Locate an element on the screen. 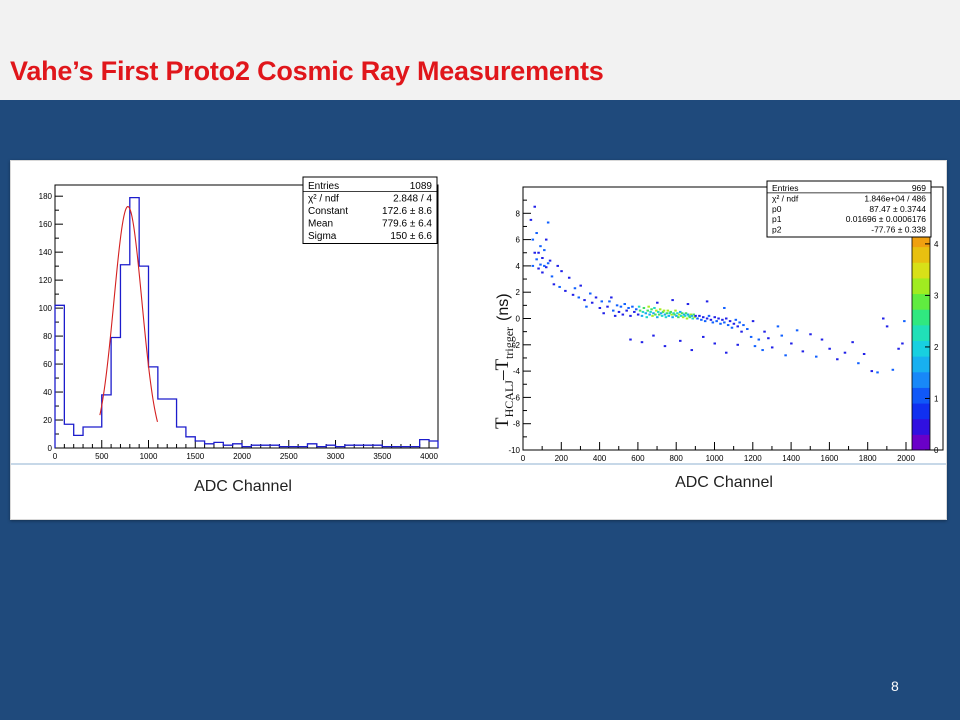 The height and width of the screenshot is (720, 960). hist-x-axis-title: ADC Channel is located at coordinates (243, 486).